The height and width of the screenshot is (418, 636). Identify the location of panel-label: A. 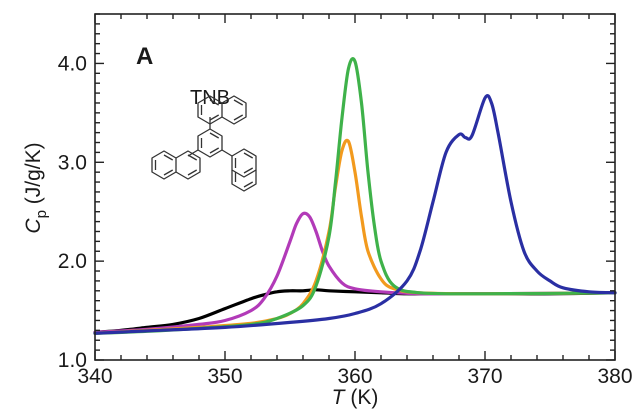
(144, 56).